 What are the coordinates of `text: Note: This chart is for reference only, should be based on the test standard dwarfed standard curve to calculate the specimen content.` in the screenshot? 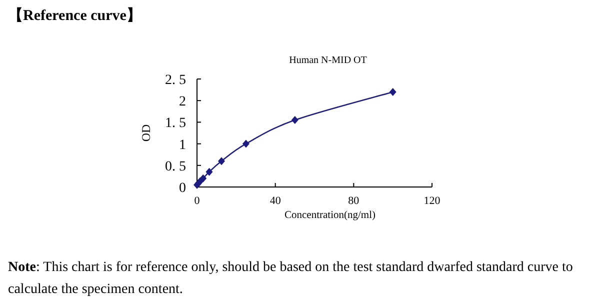 It's located at (291, 279).